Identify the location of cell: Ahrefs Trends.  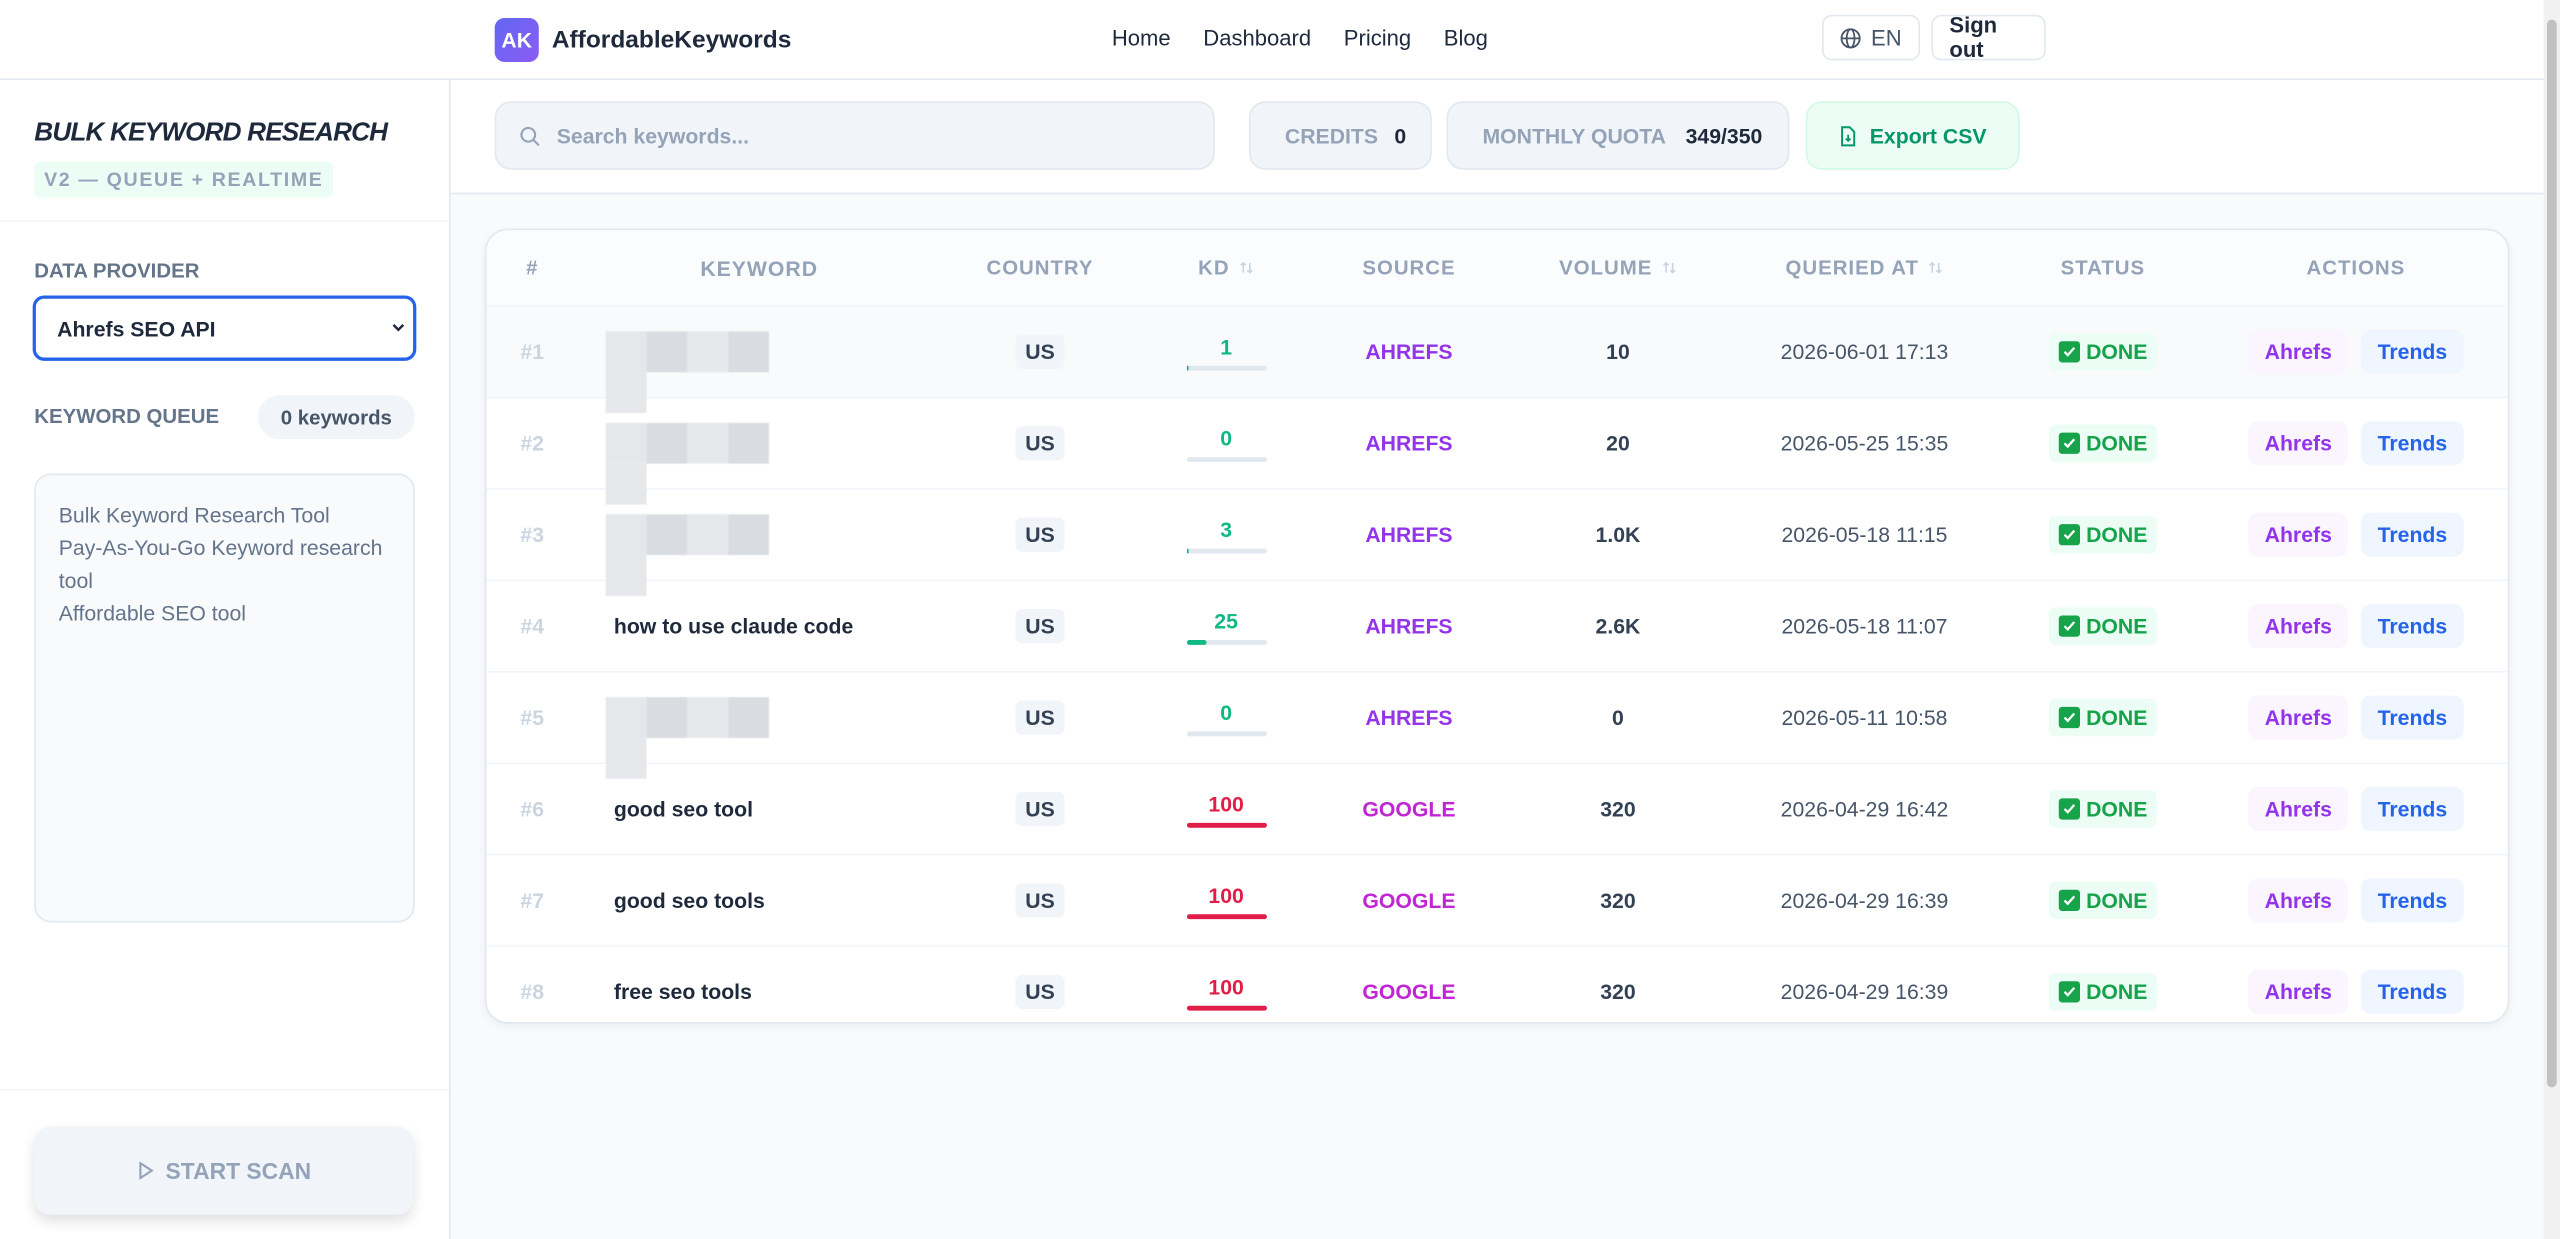
(2355, 626).